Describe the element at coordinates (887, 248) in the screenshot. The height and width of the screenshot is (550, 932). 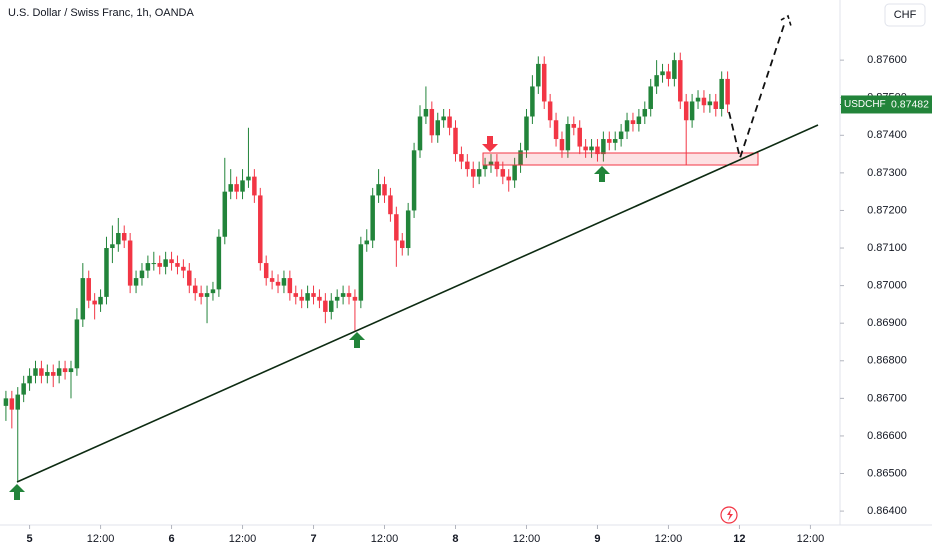
I see `y-tick-label: 0.87100` at that location.